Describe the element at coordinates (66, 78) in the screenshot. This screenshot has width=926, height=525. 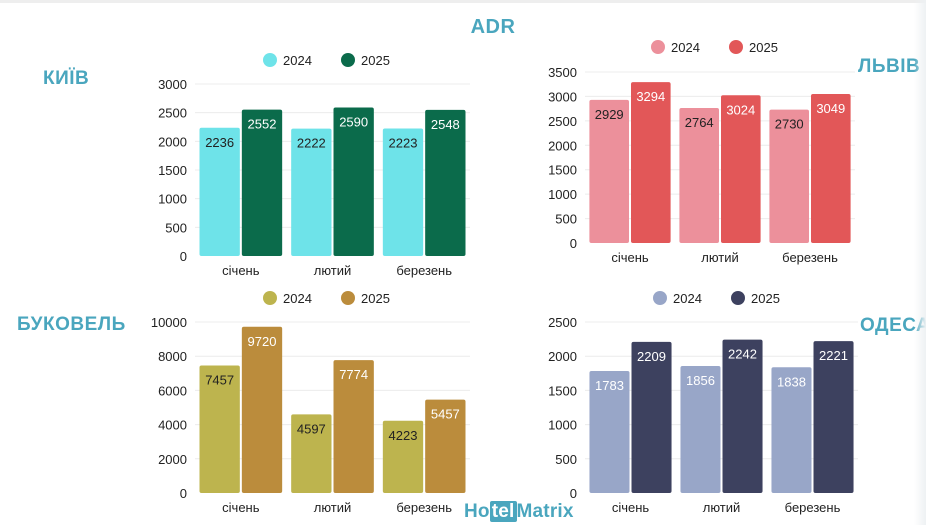
I see `city-title-kyiv: КИЇВ` at that location.